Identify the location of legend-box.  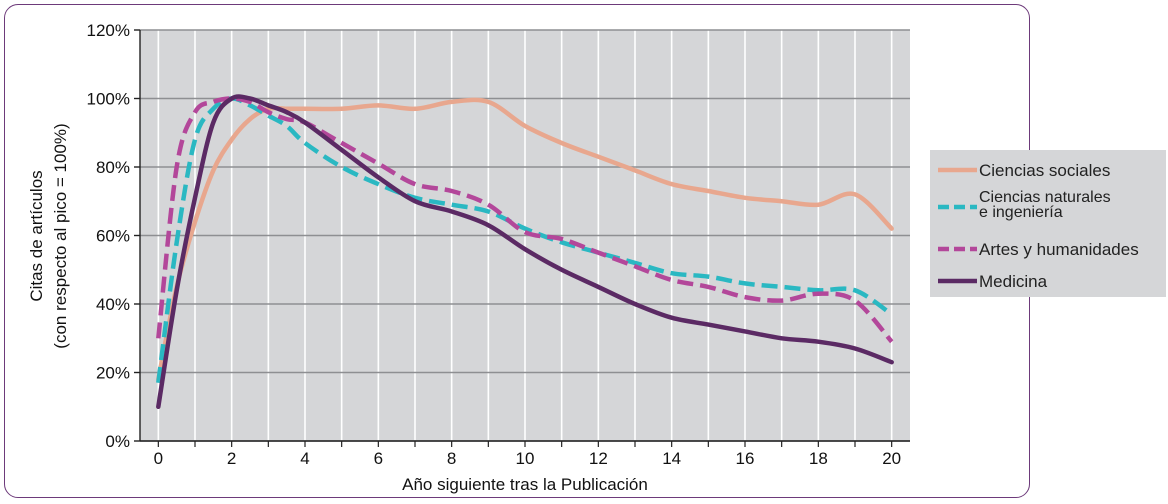
(1048, 223).